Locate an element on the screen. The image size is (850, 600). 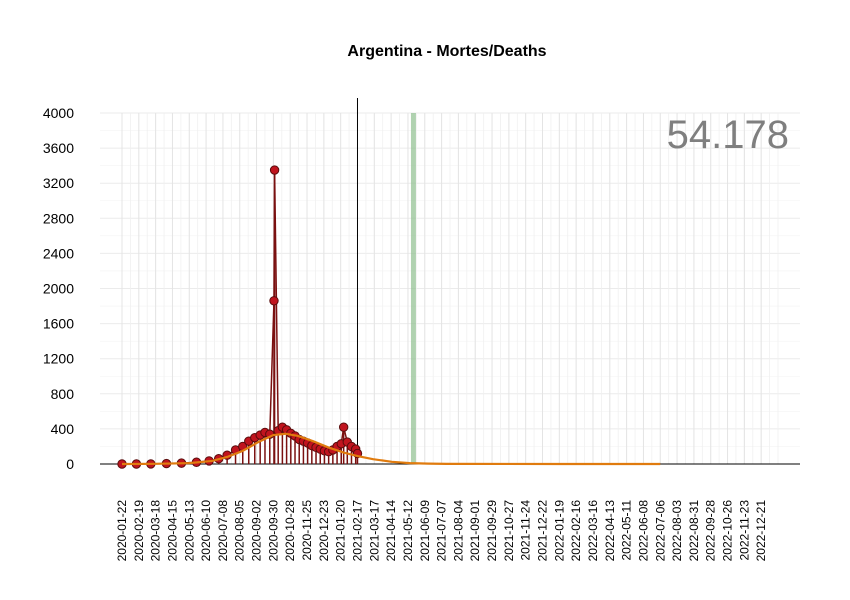
x-tick-label: 2020-03-18 is located at coordinates (156, 531).